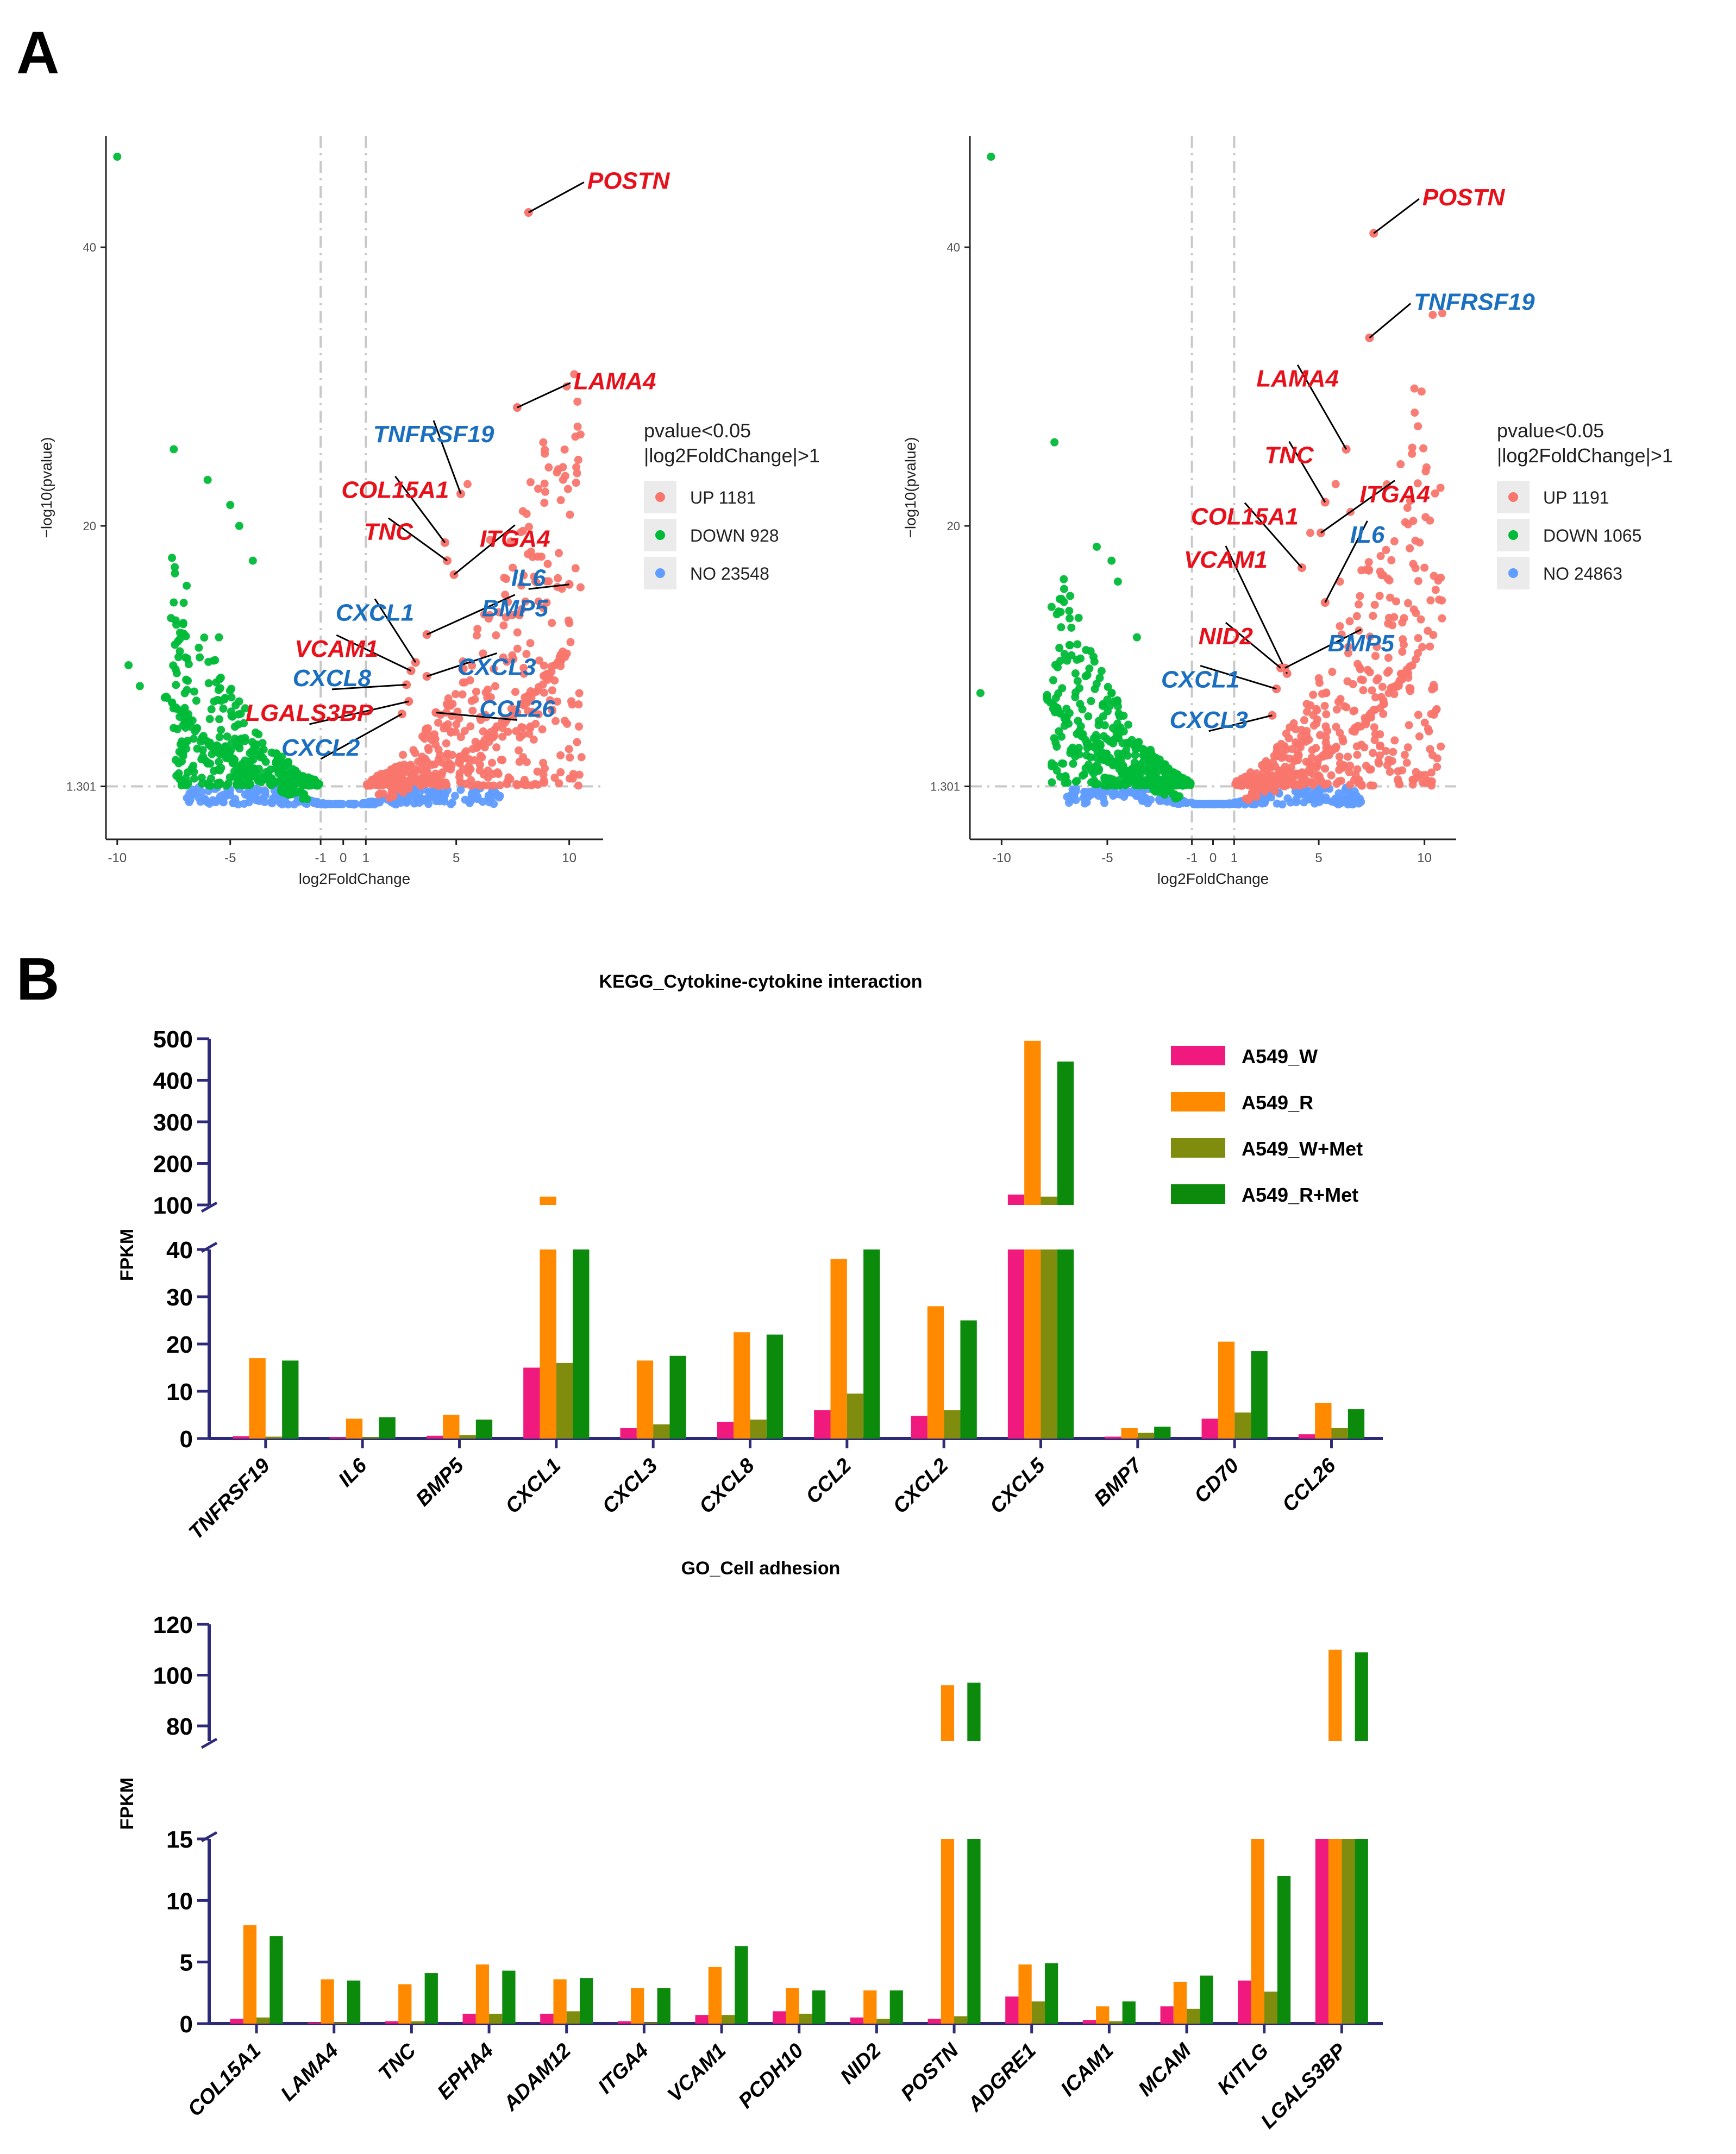 This screenshot has height=2154, width=1736. What do you see at coordinates (732, 456) in the screenshot?
I see `legend-title-line: |log2FoldChange|>1` at bounding box center [732, 456].